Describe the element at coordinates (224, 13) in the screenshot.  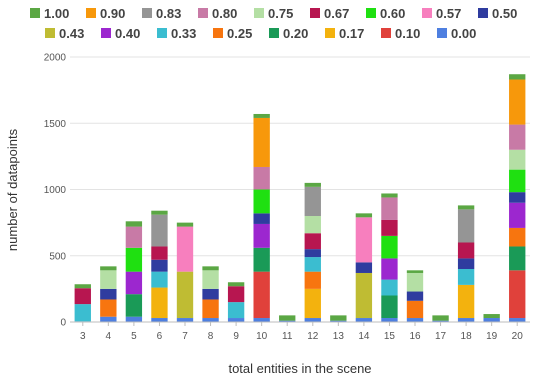
I see `legend-label: 0.80` at that location.